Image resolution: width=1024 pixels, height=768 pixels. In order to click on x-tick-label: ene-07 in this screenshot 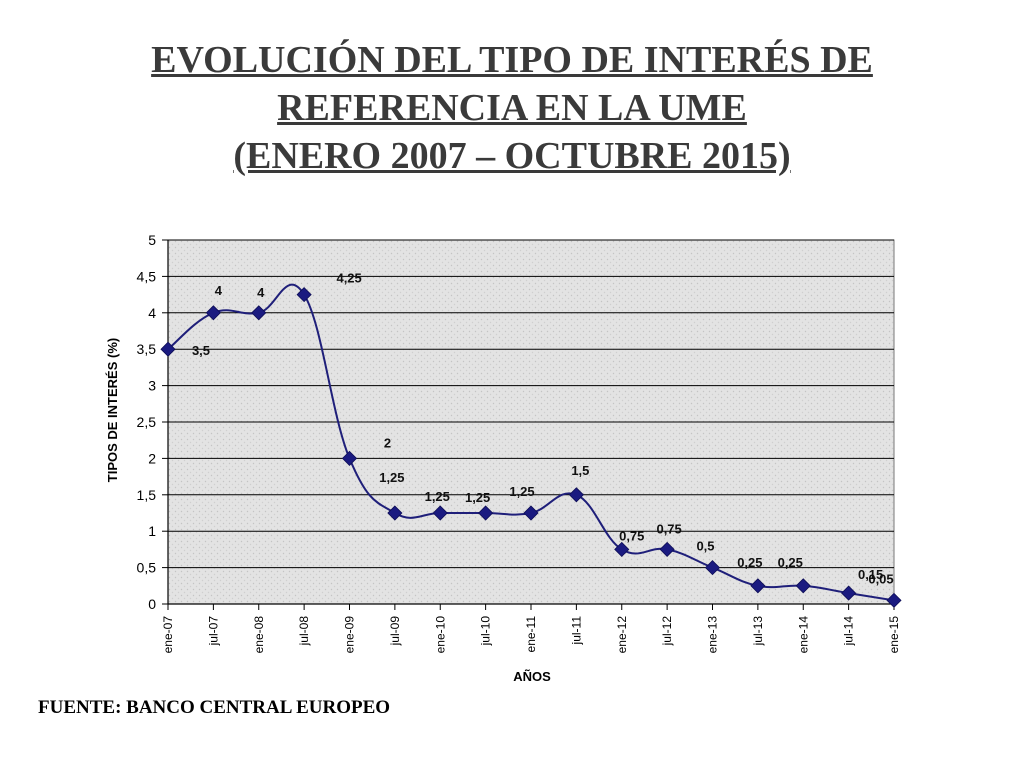, I will do `click(168, 635)`.